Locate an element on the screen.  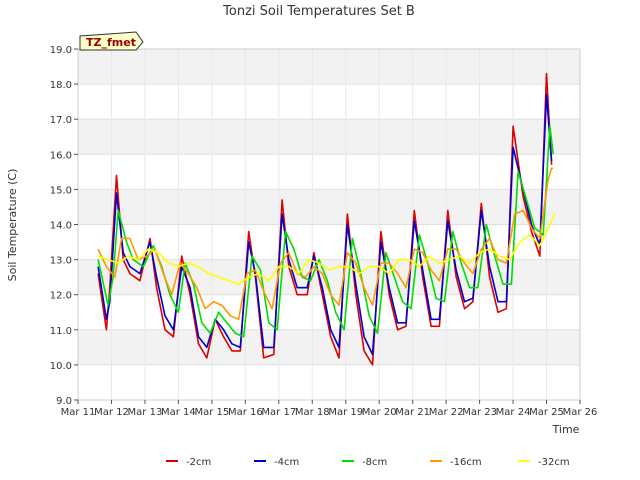
x-tick-label: Mar 21 is located at coordinates (412, 412).